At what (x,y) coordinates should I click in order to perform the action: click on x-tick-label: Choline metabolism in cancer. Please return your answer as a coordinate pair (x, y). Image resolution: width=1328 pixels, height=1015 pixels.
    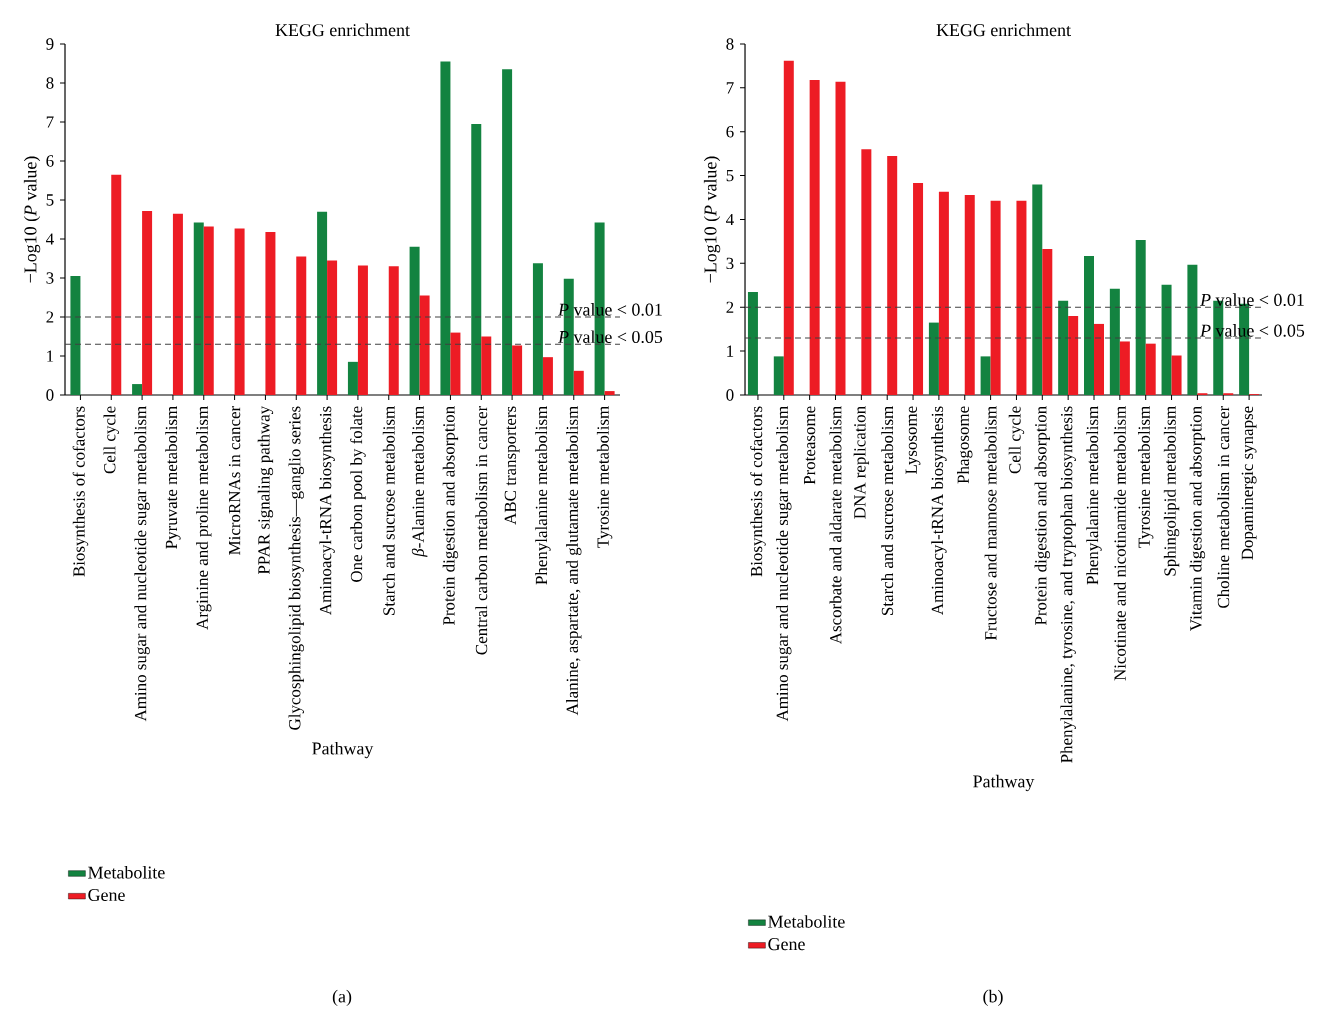
    Looking at the image, I should click on (1223, 506).